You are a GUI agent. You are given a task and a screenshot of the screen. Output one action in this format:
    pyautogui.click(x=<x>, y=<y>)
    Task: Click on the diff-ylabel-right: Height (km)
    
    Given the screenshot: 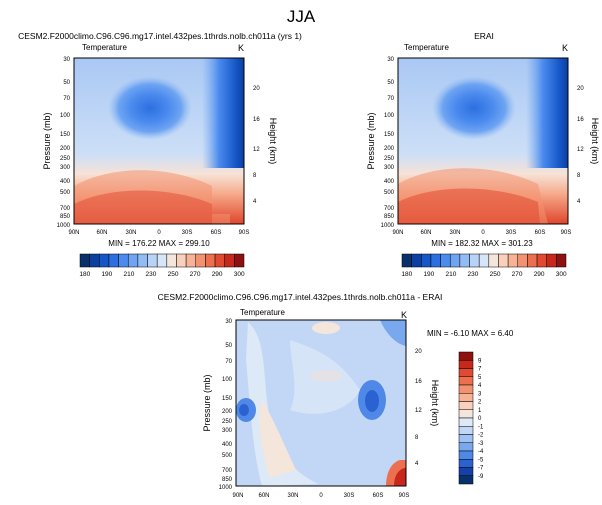 What is the action you would take?
    pyautogui.click(x=435, y=403)
    